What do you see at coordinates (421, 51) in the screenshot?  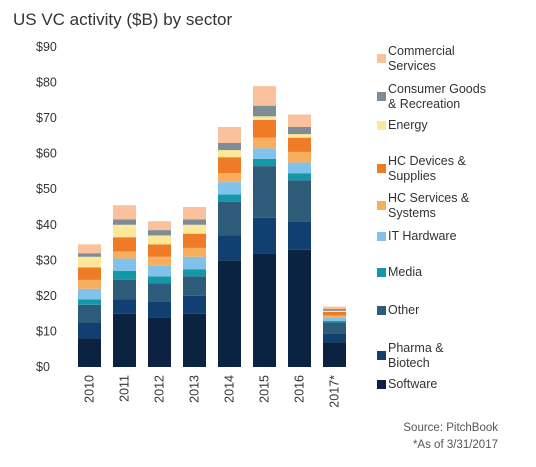 I see `legend-label: Commercial` at bounding box center [421, 51].